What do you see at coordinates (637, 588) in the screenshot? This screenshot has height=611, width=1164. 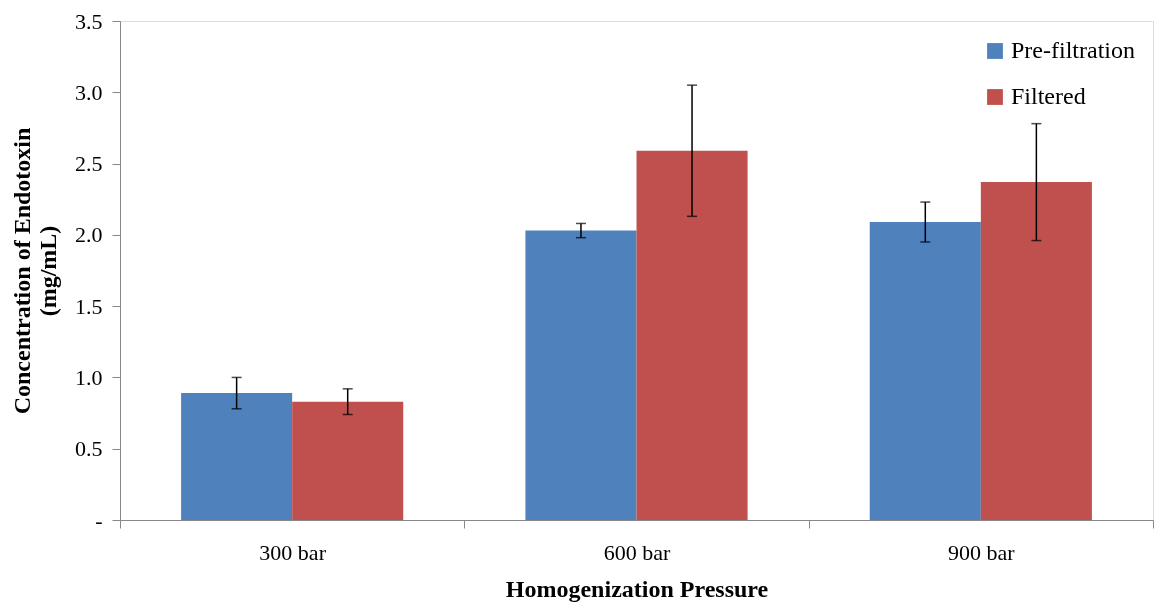 I see `x-axis-title: Homogenization Pressure` at bounding box center [637, 588].